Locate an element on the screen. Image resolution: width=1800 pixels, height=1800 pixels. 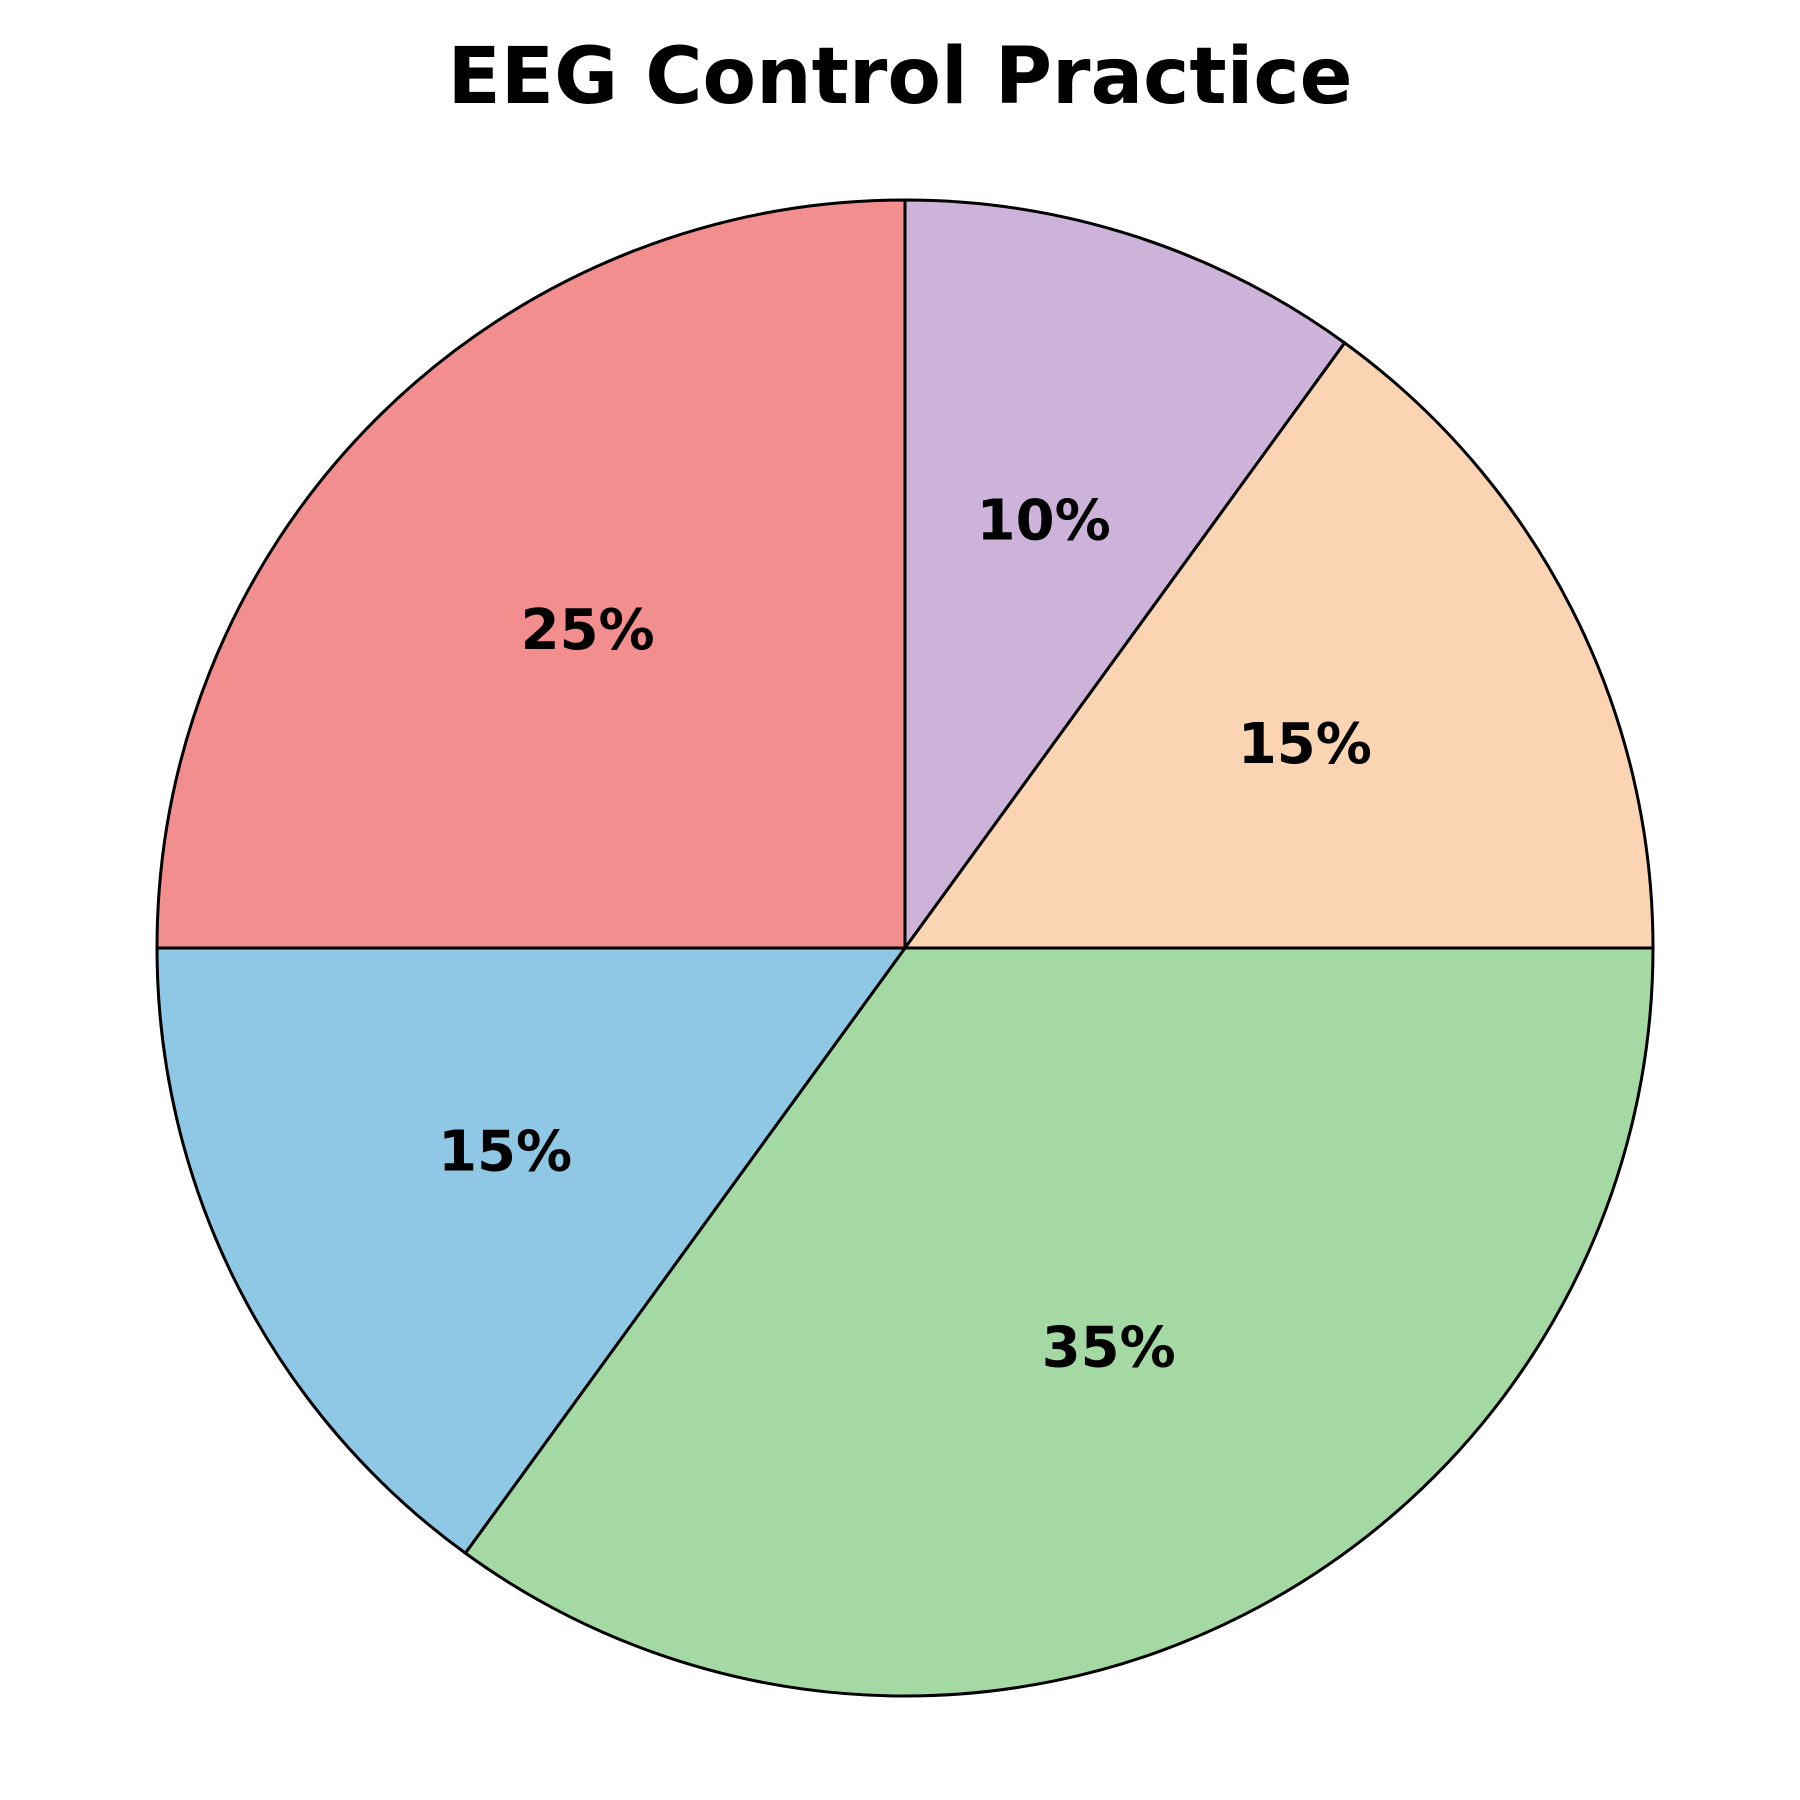
pie-slice-label-4: 25% is located at coordinates (588, 630).